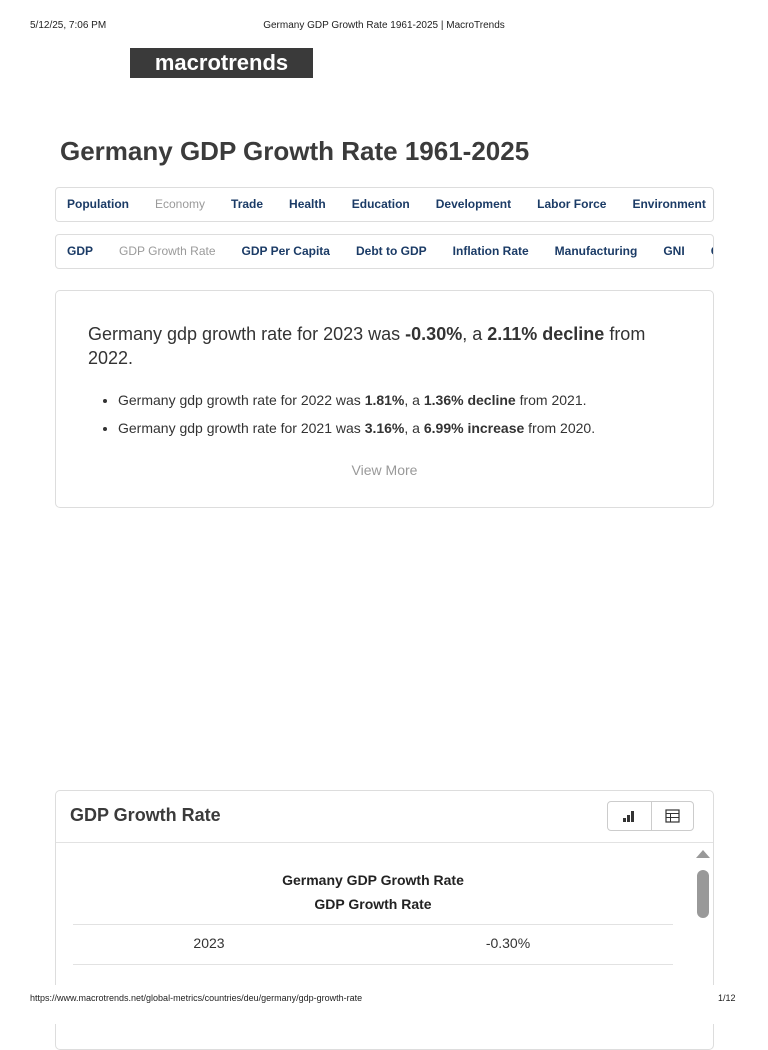  I want to click on card-divider, so click(384, 842).